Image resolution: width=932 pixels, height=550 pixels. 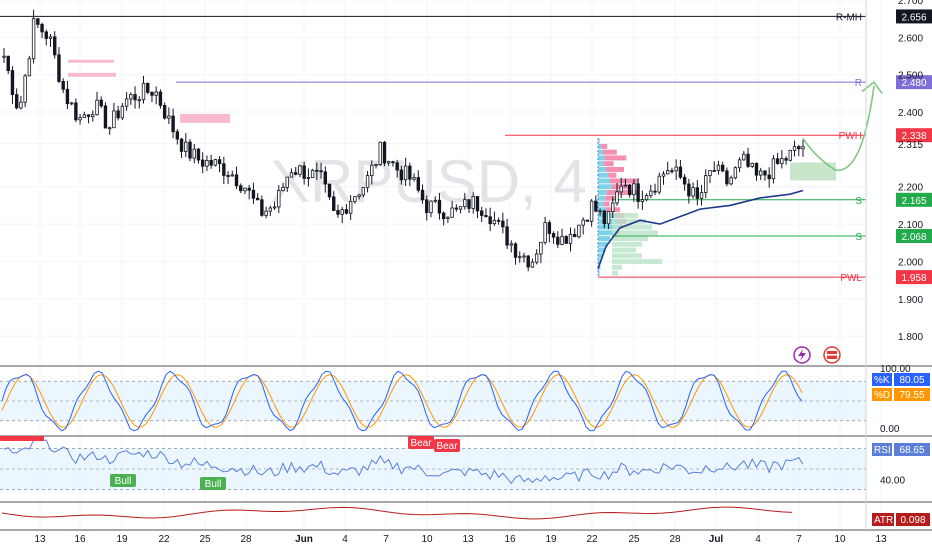 I want to click on stoch-d-value: 79.55, so click(x=911, y=395).